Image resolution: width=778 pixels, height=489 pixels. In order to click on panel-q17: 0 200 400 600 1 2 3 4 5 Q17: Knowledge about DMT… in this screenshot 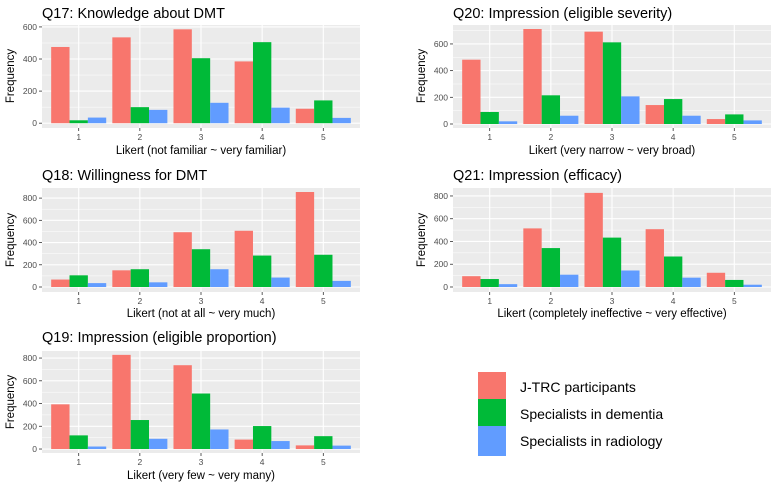, I will do `click(182, 81)`.